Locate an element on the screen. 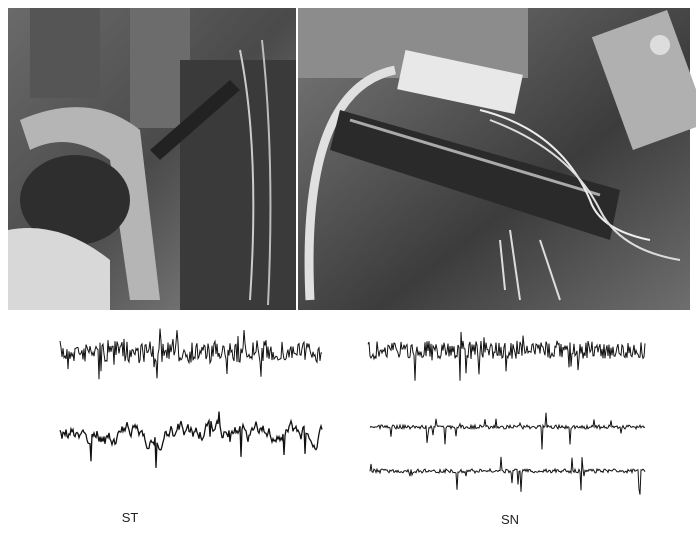 Image resolution: width=696 pixels, height=559 pixels. panel-label: ST is located at coordinates (130, 517).